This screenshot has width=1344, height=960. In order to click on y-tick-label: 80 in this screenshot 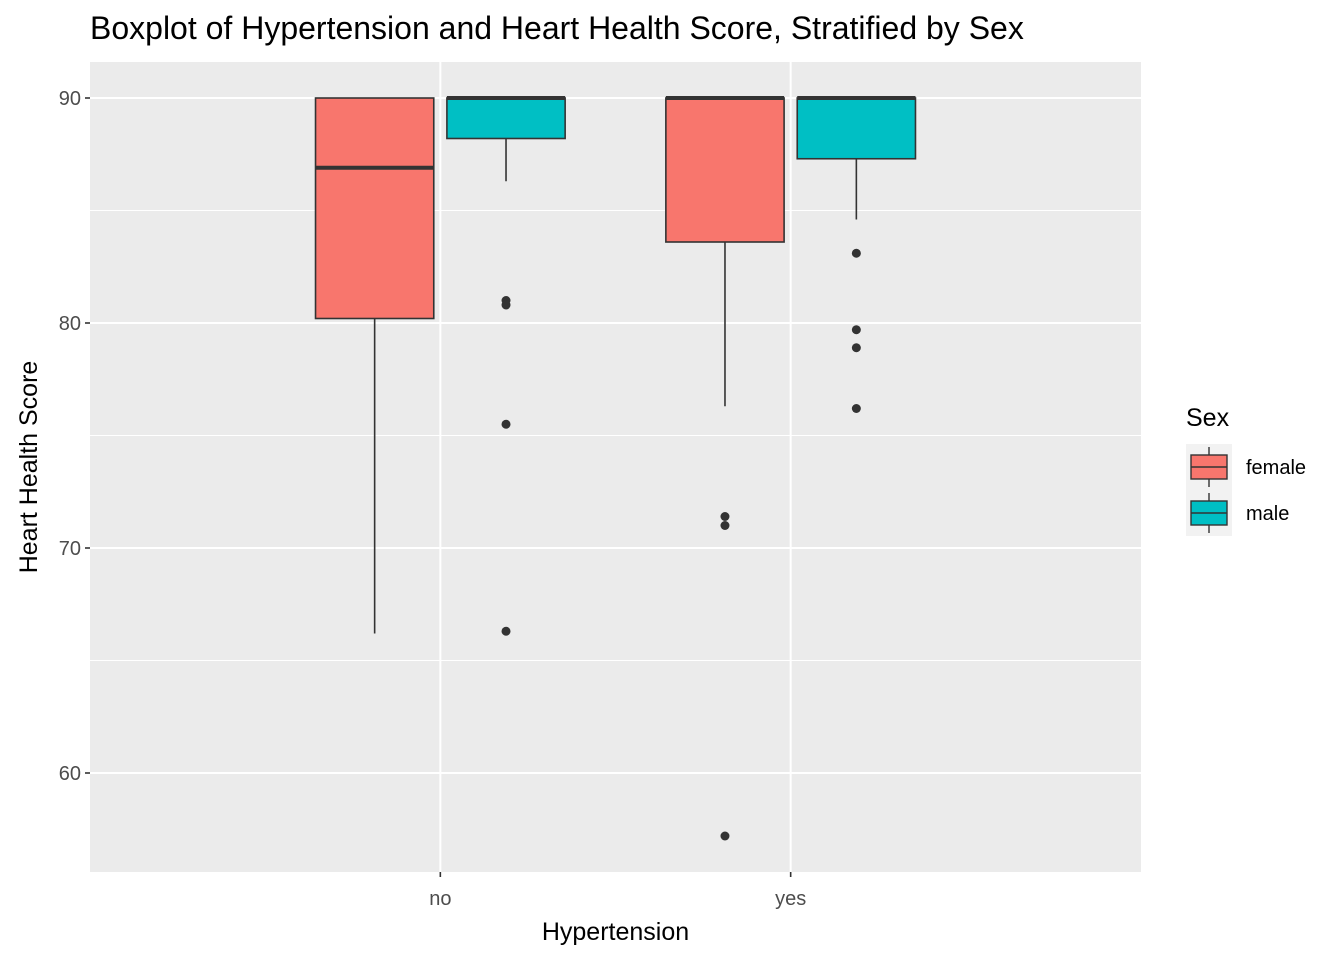, I will do `click(70, 324)`.